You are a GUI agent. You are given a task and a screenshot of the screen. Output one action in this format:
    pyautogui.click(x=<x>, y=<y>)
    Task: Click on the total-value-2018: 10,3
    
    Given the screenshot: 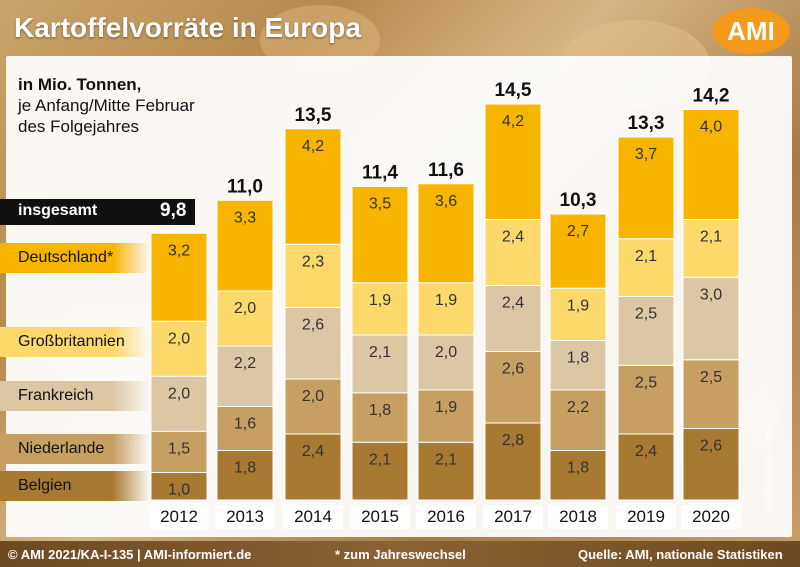 What is the action you would take?
    pyautogui.click(x=578, y=200)
    